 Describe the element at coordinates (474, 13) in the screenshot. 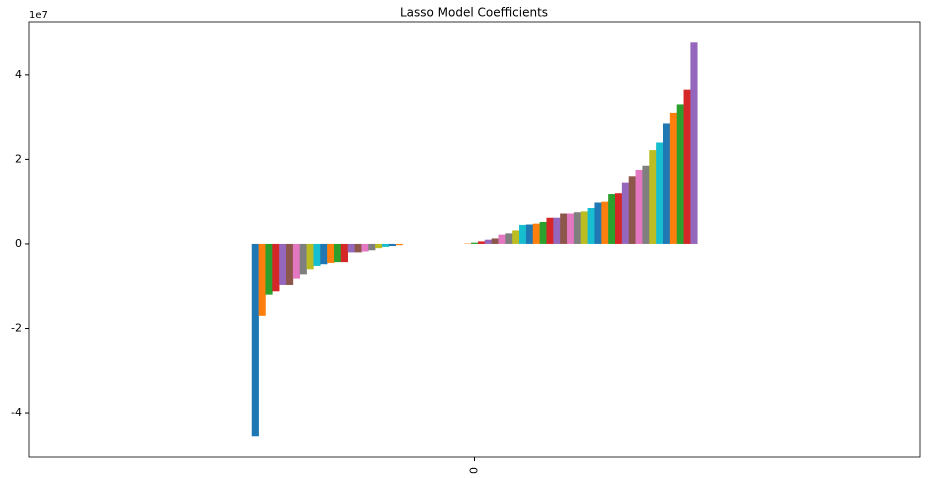

I see `chart-title: Lasso Model Coefficients` at that location.